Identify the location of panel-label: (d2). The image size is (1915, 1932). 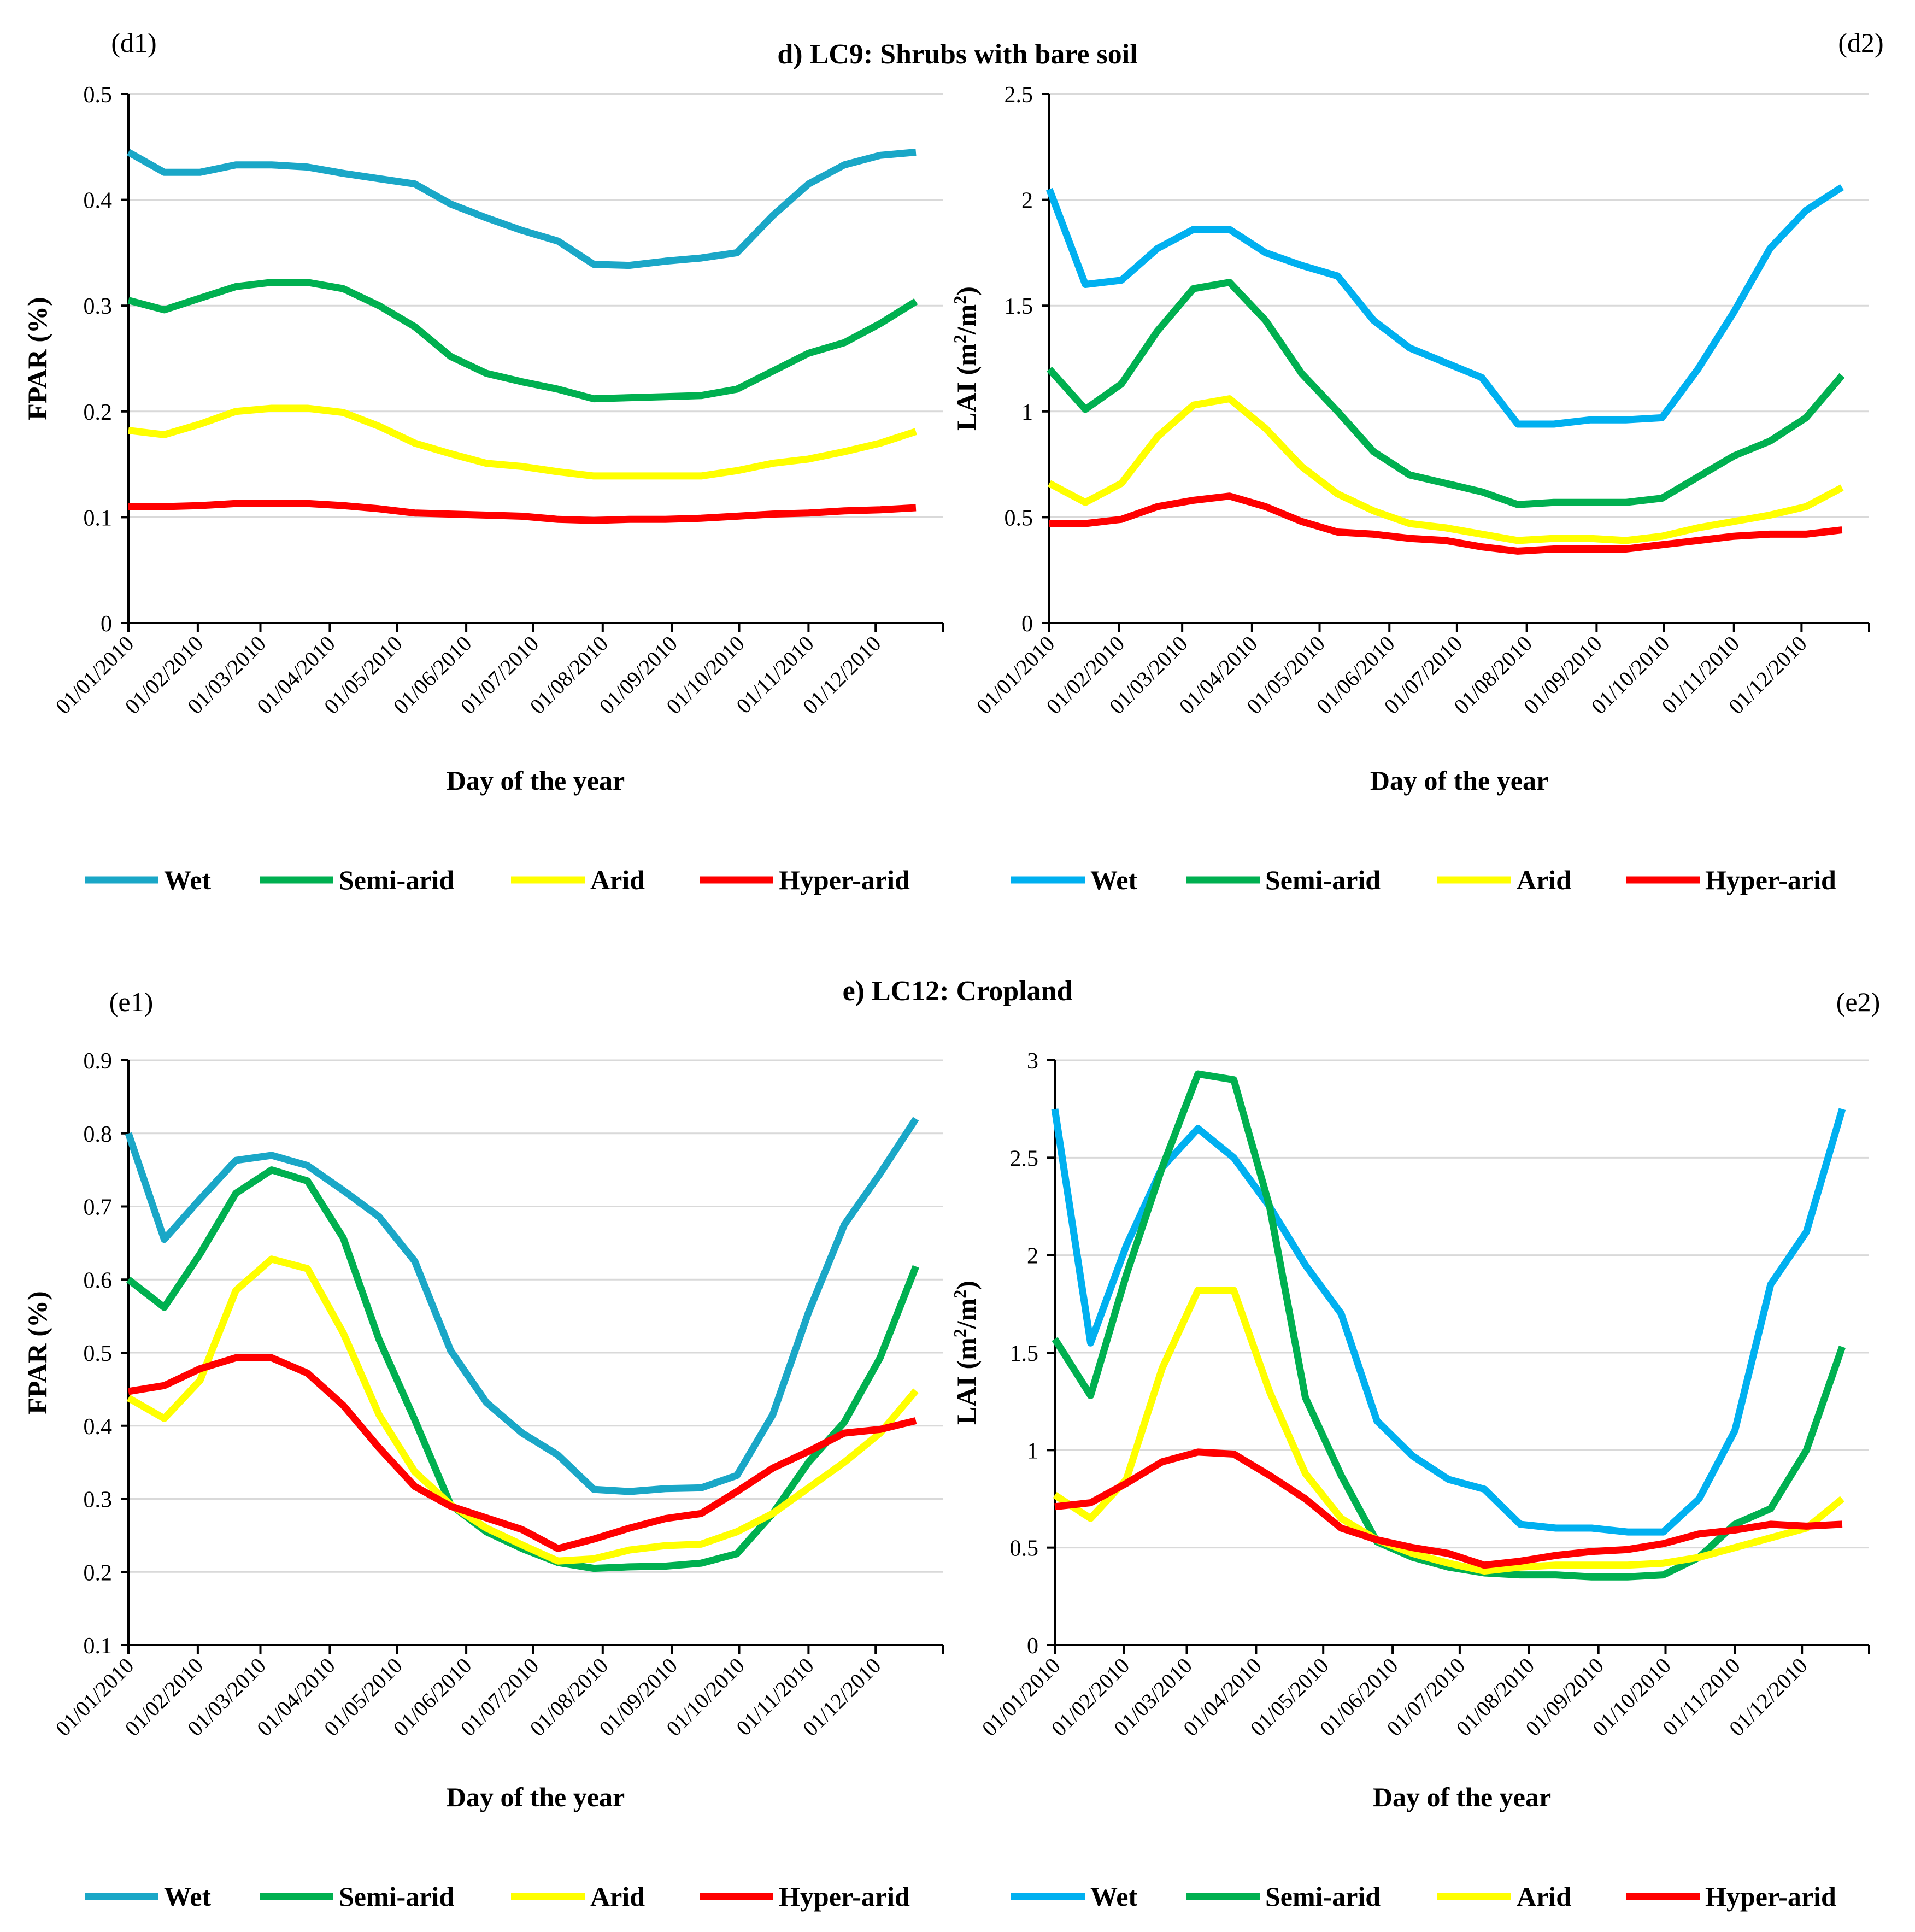
(1860, 42).